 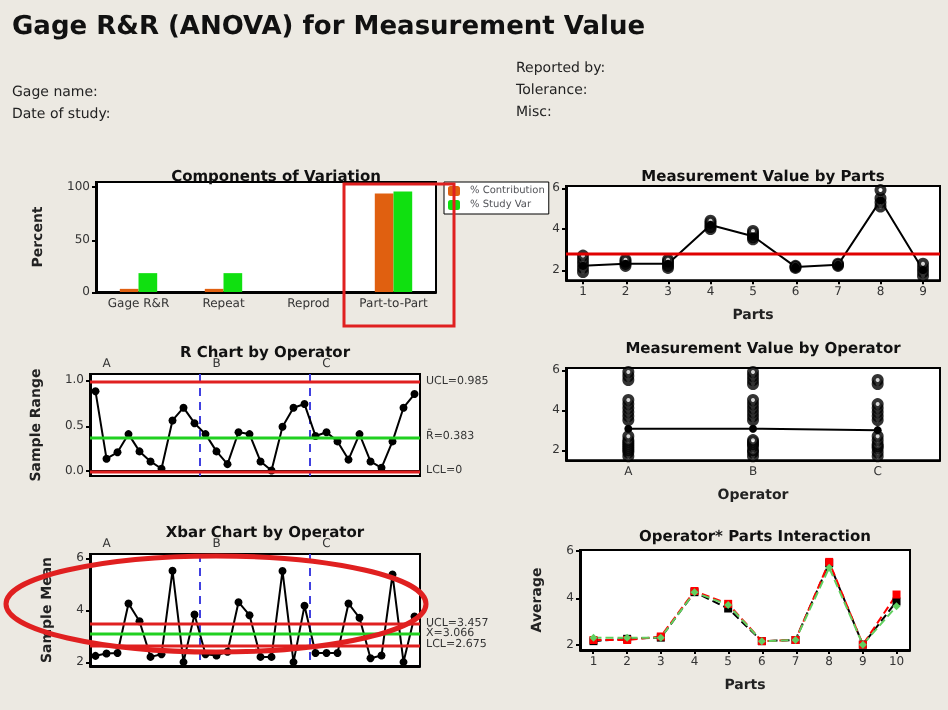 What do you see at coordinates (329, 27) in the screenshot?
I see `text: Gage R&R (ANOVA) for Measurement Value` at bounding box center [329, 27].